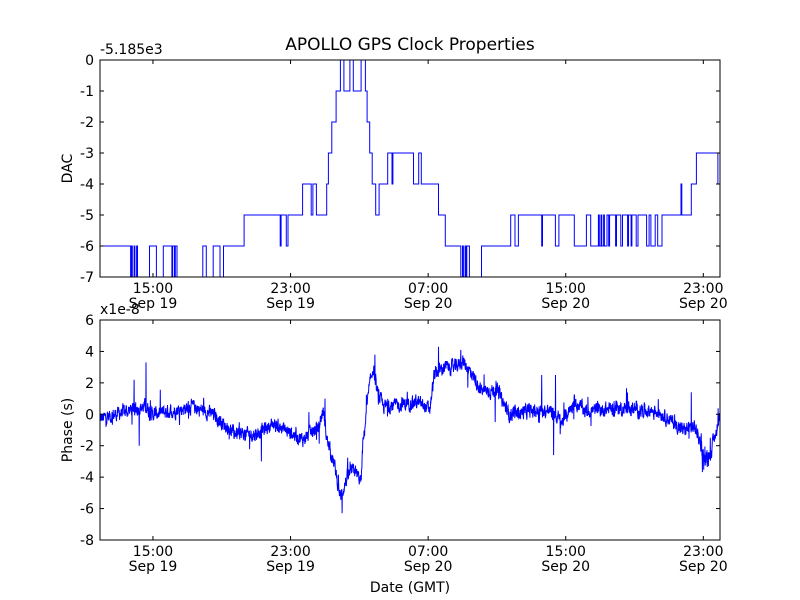  Describe the element at coordinates (68, 168) in the screenshot. I see `y-axis-label: DAC` at that location.